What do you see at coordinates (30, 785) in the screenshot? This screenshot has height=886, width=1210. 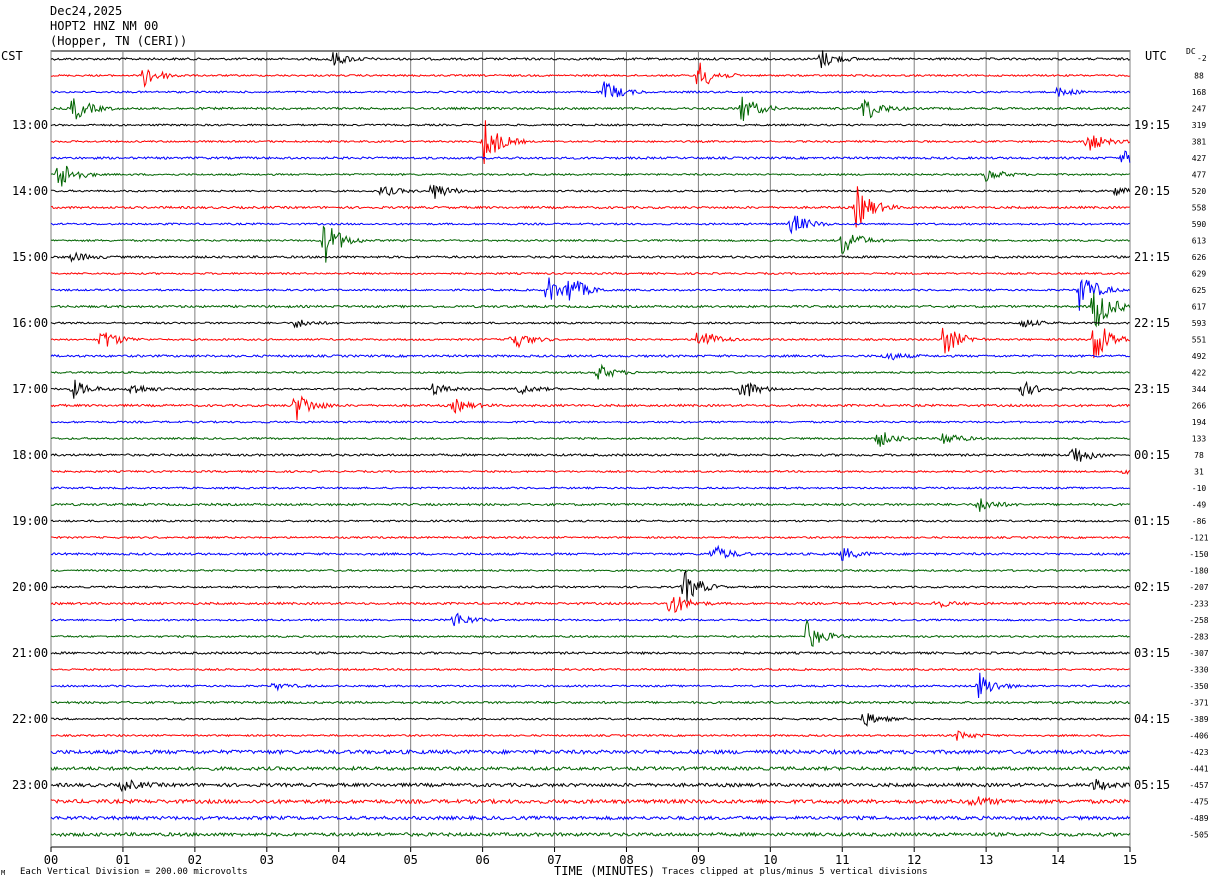 I see `left-time-label: 23:00` at bounding box center [30, 785].